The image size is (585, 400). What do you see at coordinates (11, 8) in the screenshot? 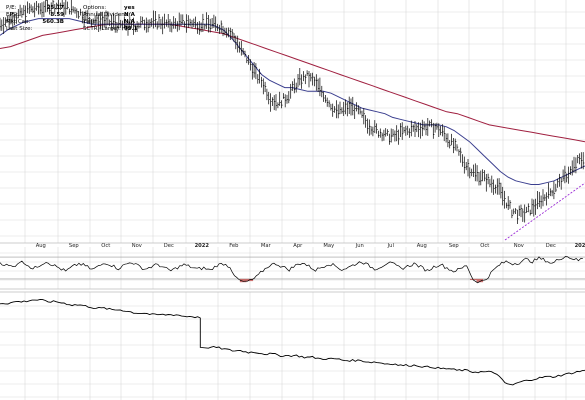
I see `stat-pe-label: P/E:` at bounding box center [11, 8].